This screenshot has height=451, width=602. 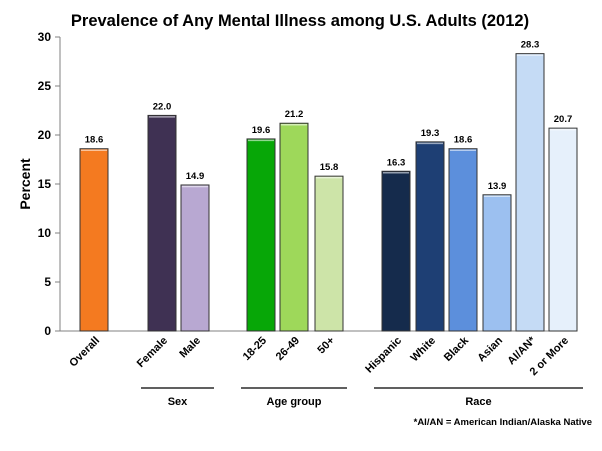 What do you see at coordinates (47, 282) in the screenshot?
I see `y-tick-label: 5` at bounding box center [47, 282].